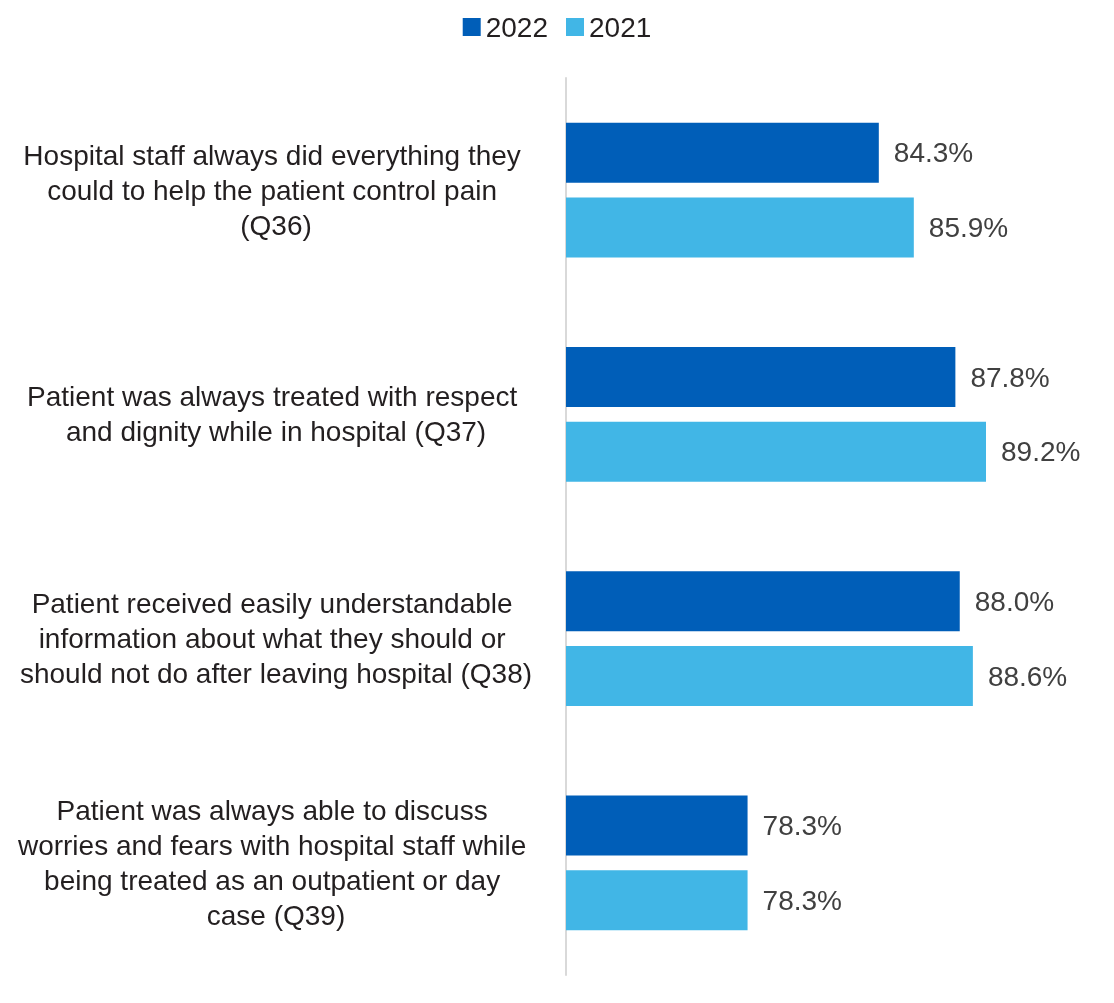  I want to click on y-tick-label: Patient was always treated with respect and dignity while in hospital (Q37), so click(276, 414).